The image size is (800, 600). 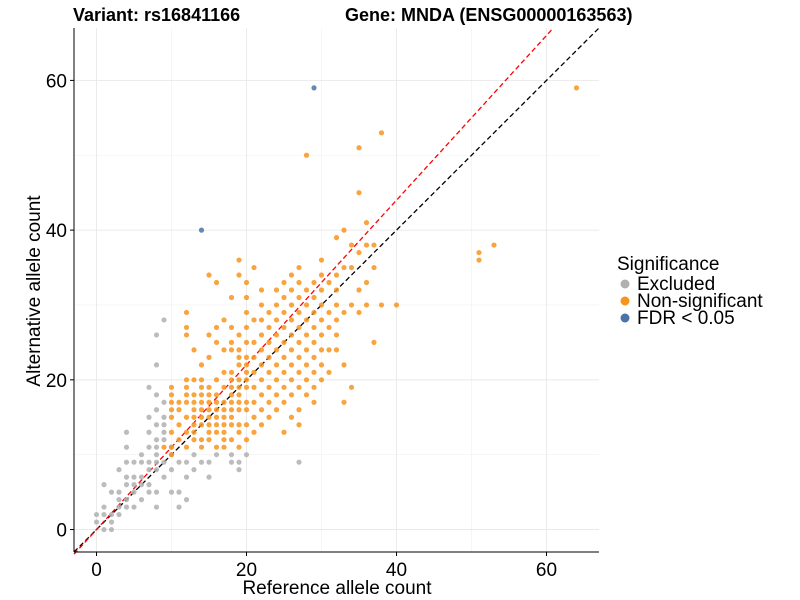 I want to click on y-tick-label: 60, so click(x=56, y=81).